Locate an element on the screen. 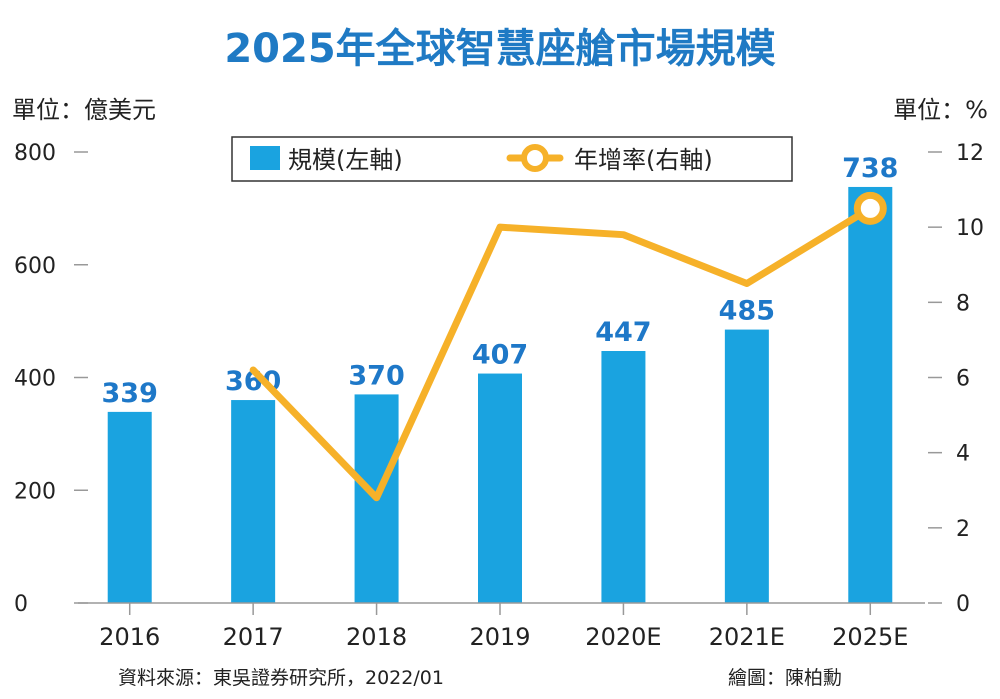 This screenshot has height=699, width=1000. right-axis: 0 2 4 6 8 10 12 is located at coordinates (956, 379).